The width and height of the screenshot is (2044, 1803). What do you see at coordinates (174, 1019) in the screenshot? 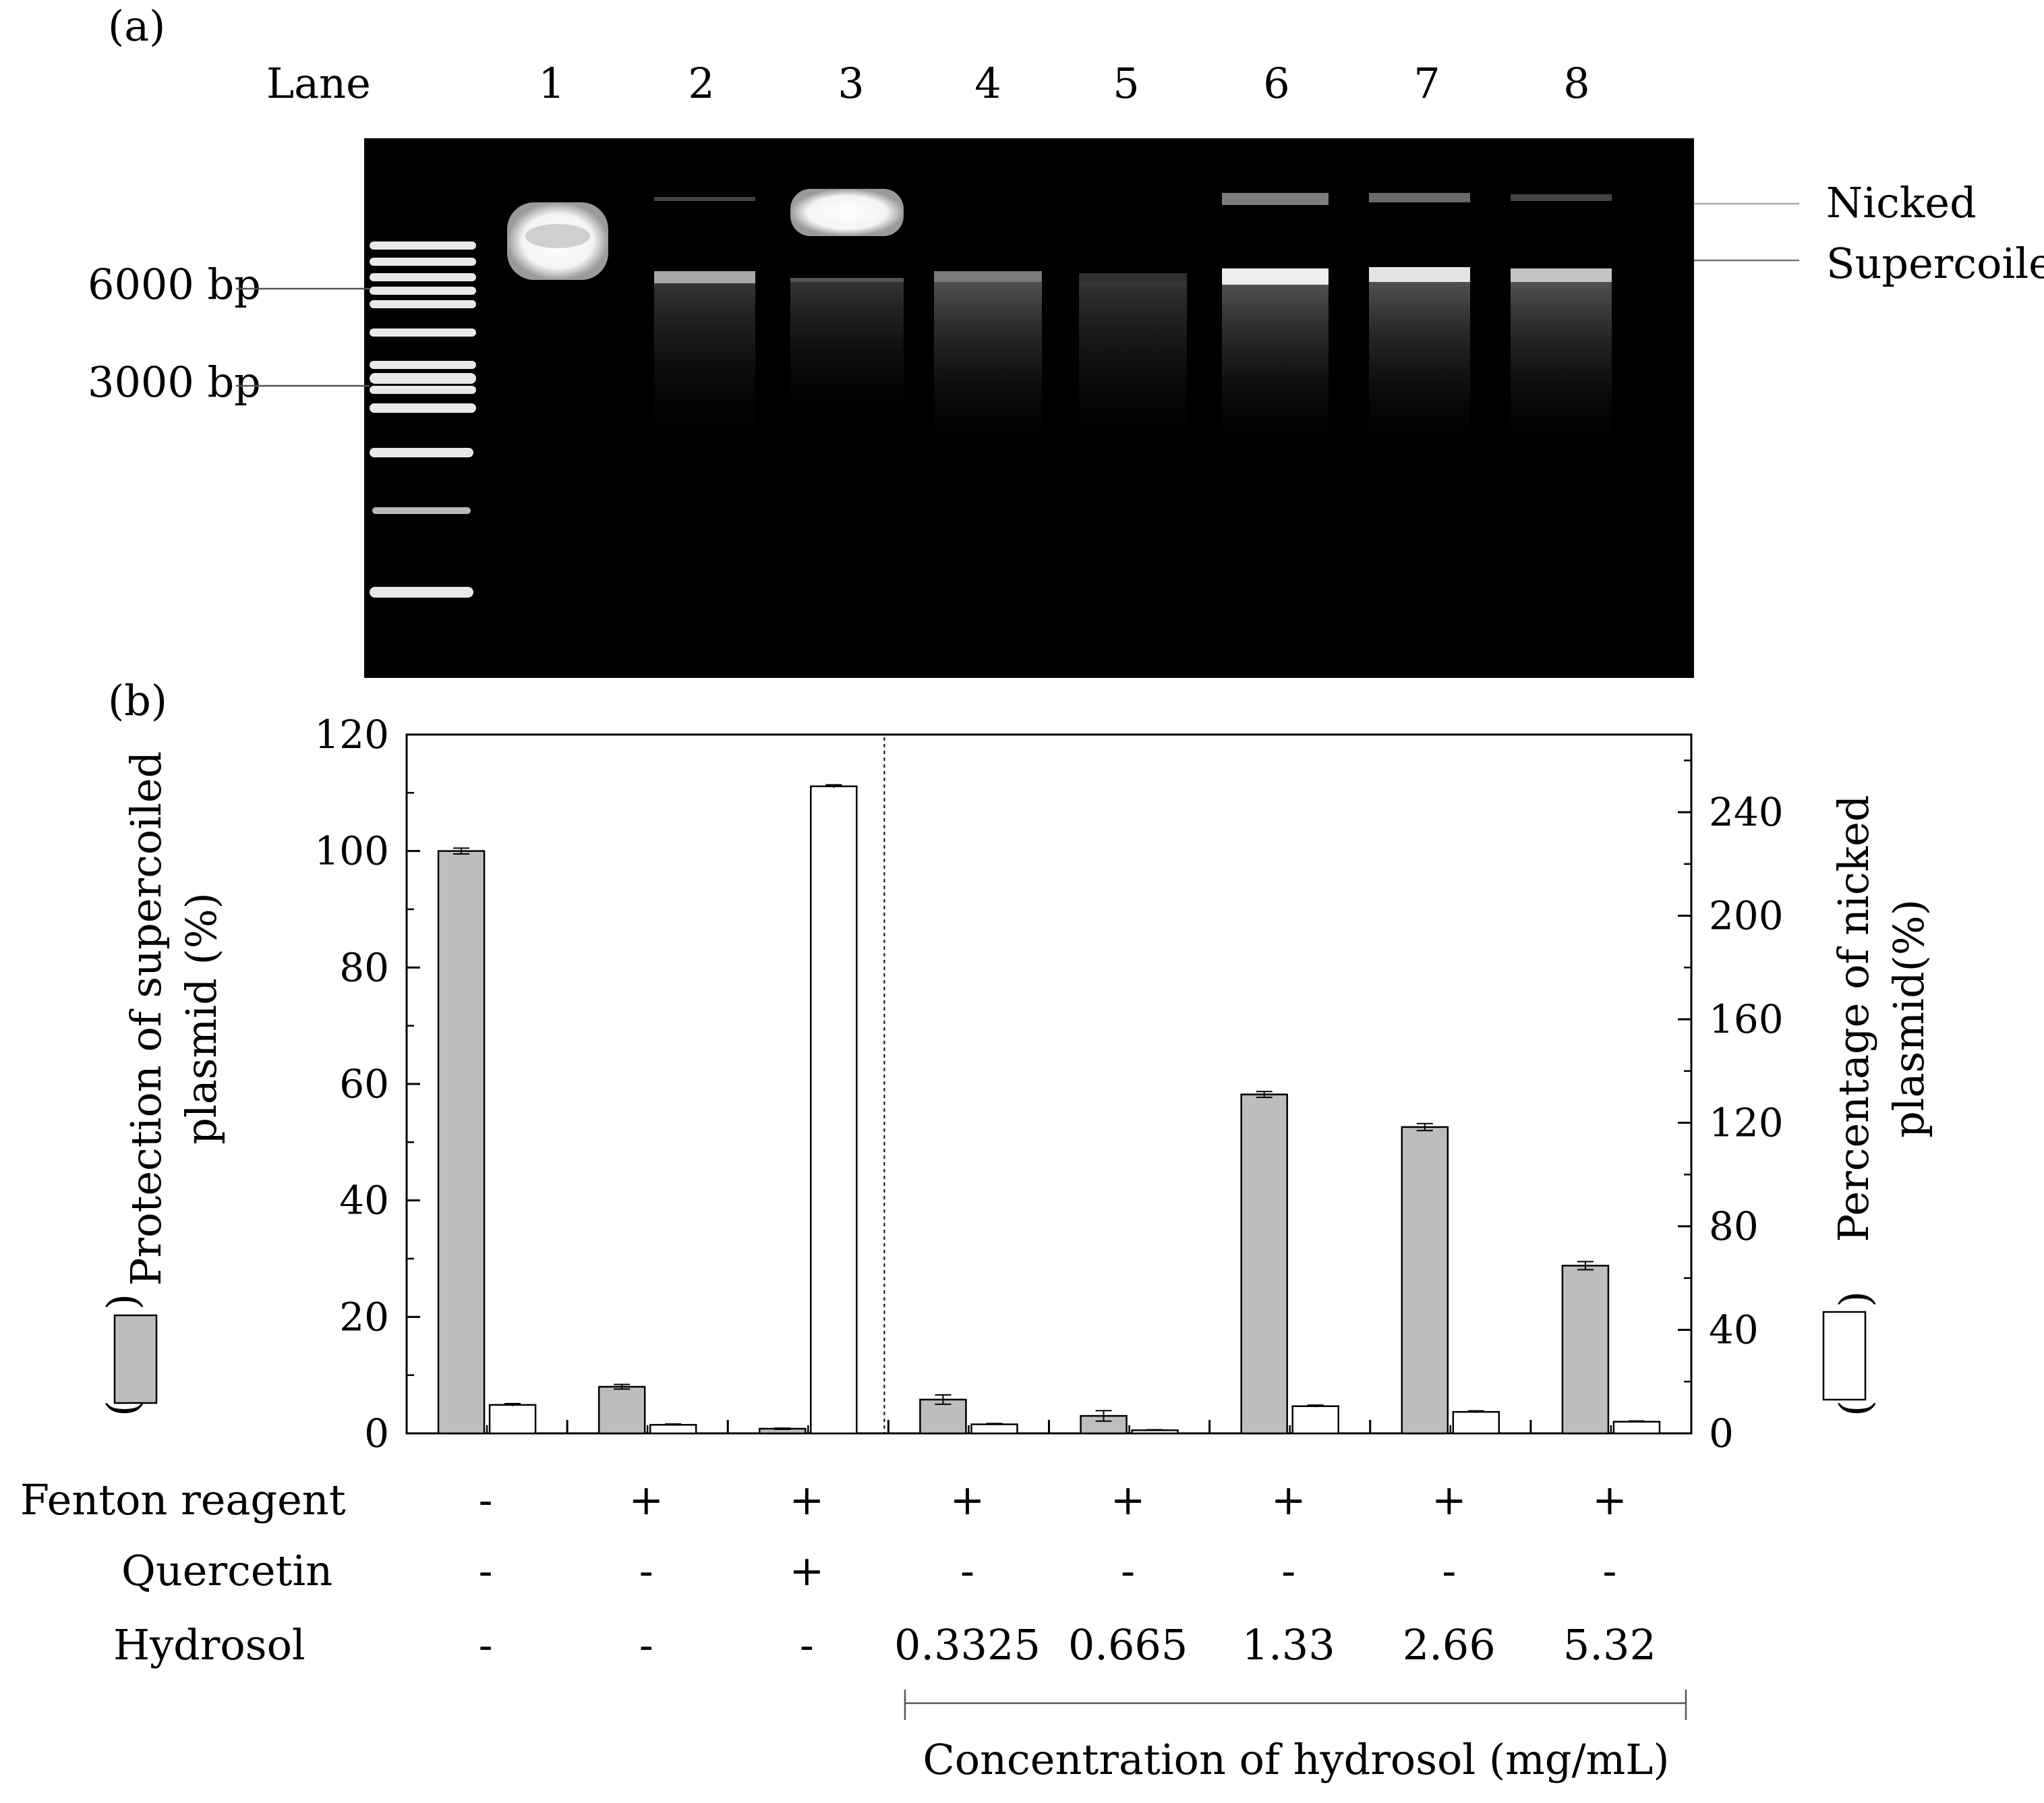
I see `left-axis-title: Protection of supercoiled plasmid (%)` at bounding box center [174, 1019].